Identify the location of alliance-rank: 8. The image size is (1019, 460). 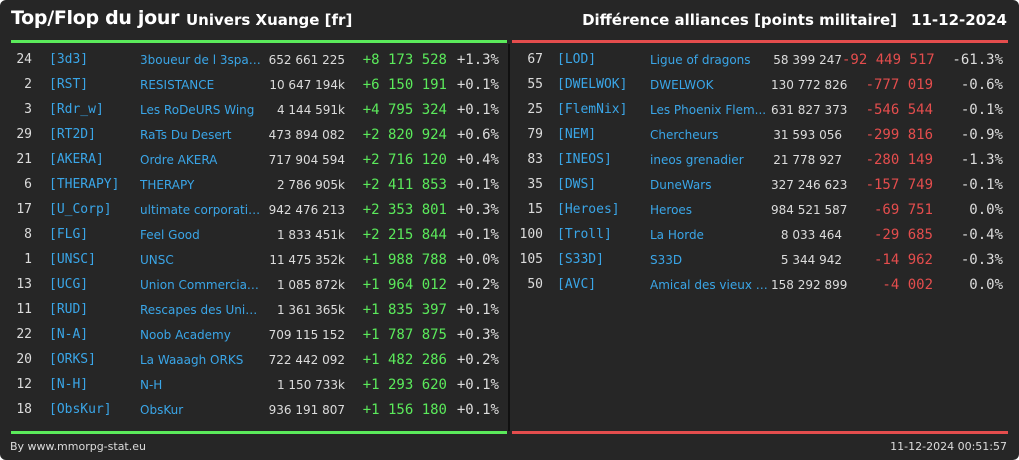
(28, 234).